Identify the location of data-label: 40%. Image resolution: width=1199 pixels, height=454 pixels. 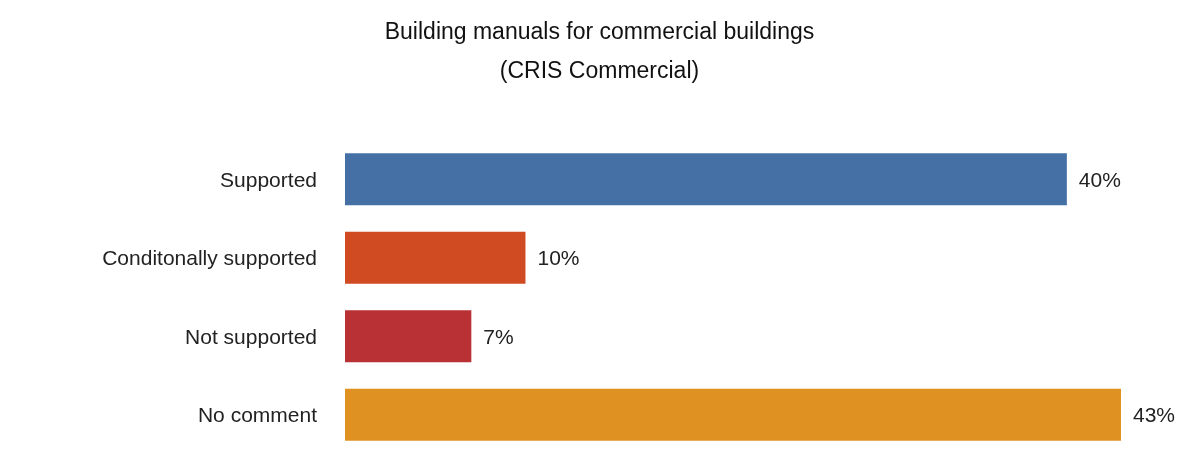
(1099, 179).